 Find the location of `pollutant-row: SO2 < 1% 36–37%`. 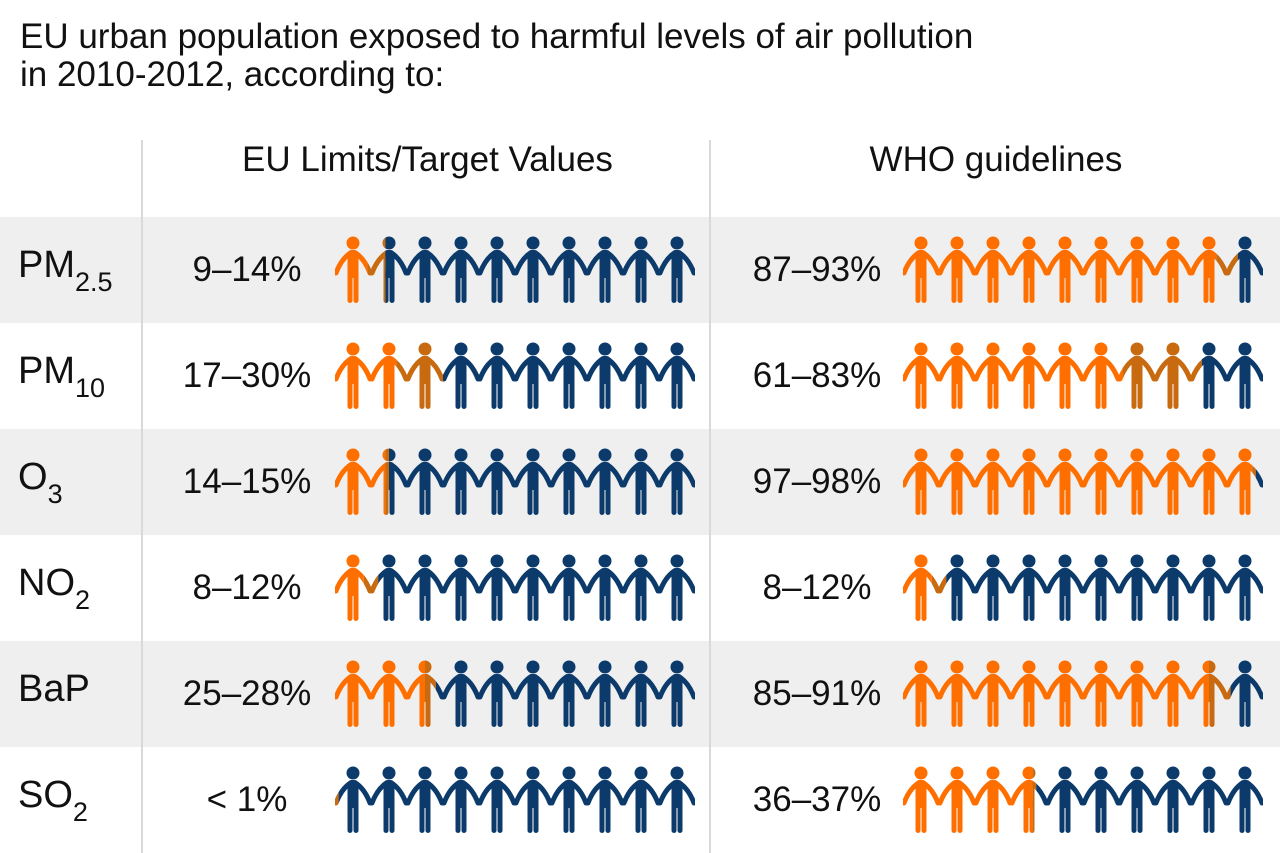

pollutant-row: SO2 < 1% 36–37% is located at coordinates (640, 800).